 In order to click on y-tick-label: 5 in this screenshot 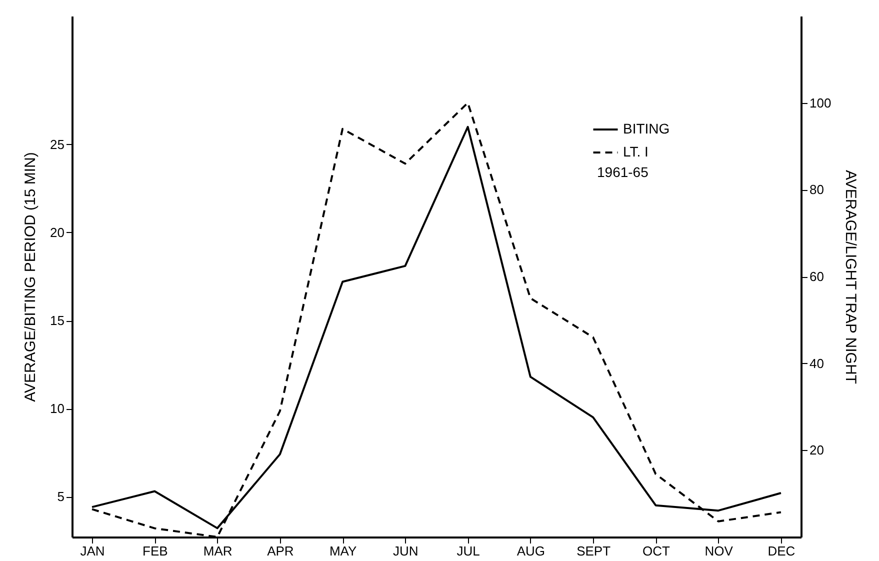, I will do `click(60, 496)`.